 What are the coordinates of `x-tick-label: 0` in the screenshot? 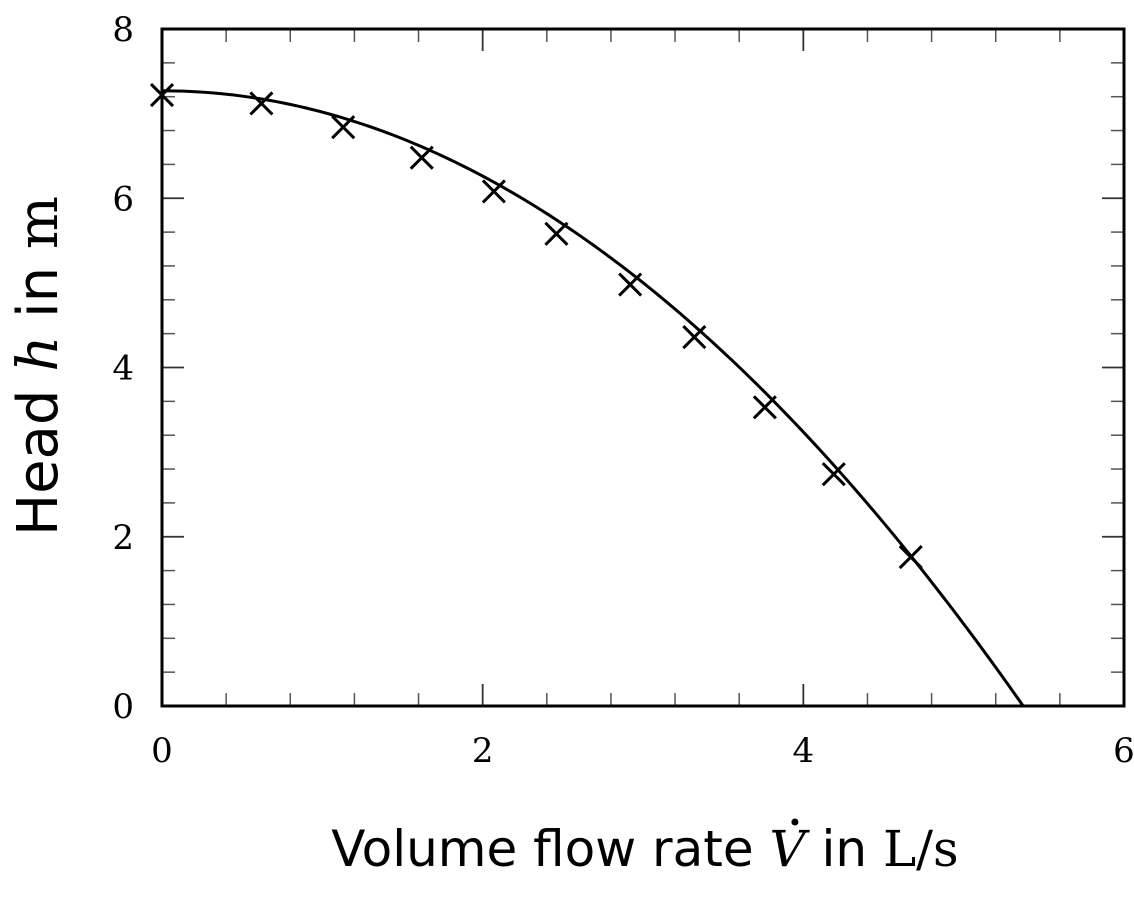 It's located at (162, 751).